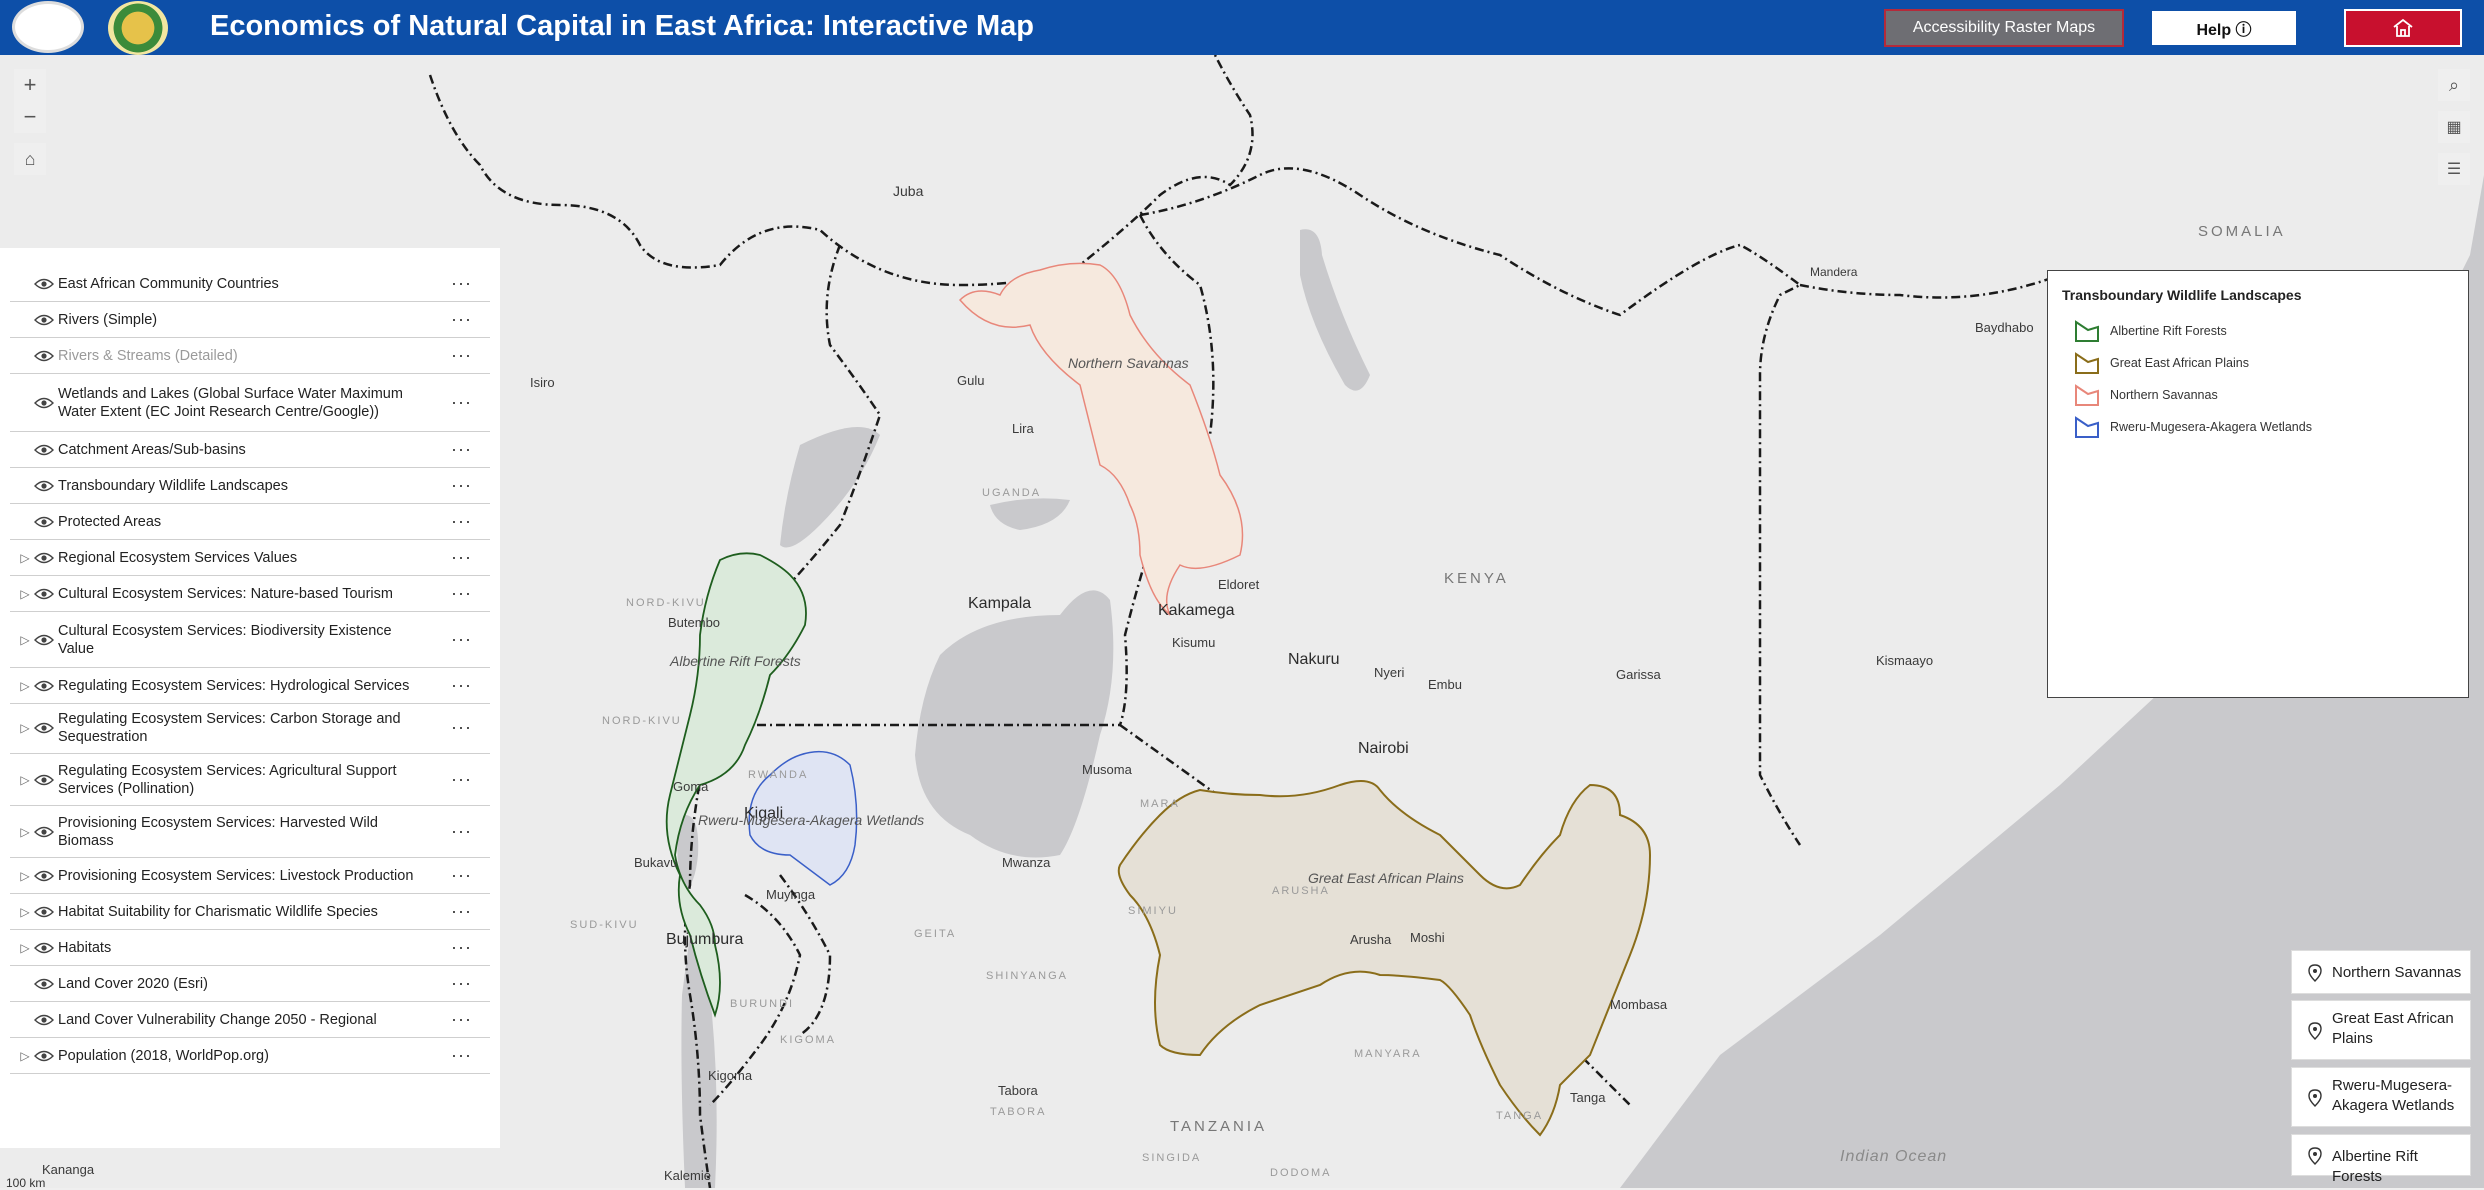 This screenshot has width=2484, height=1190. Describe the element at coordinates (250, 320) in the screenshot. I see `layer-row: Rivers (Simple) ···` at that location.